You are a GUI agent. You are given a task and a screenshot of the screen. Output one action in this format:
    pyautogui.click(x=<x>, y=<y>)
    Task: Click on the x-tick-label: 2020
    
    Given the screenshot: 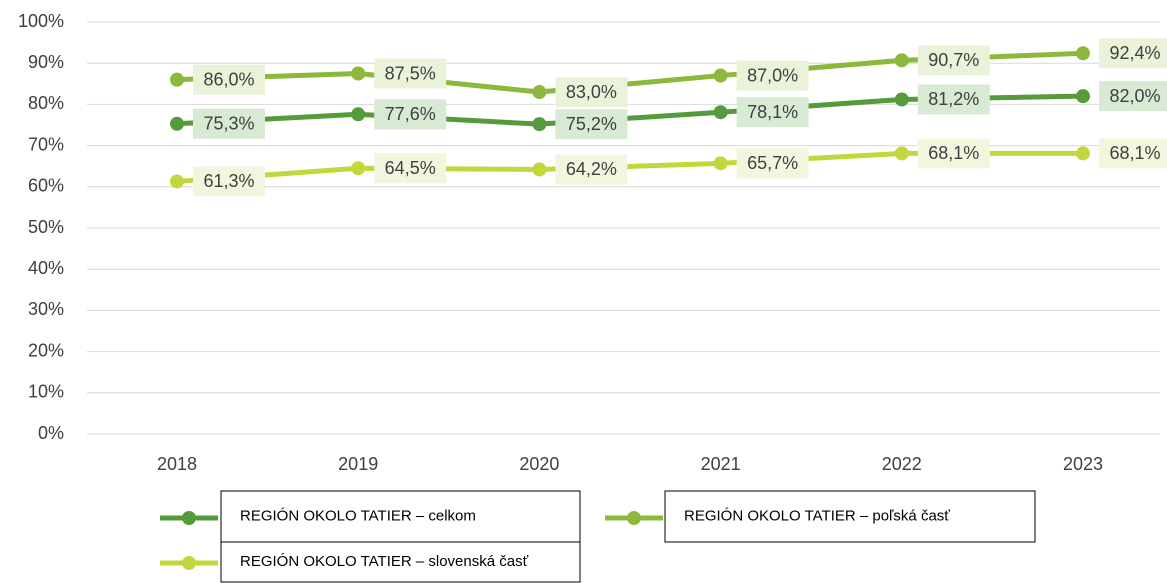 What is the action you would take?
    pyautogui.click(x=539, y=464)
    